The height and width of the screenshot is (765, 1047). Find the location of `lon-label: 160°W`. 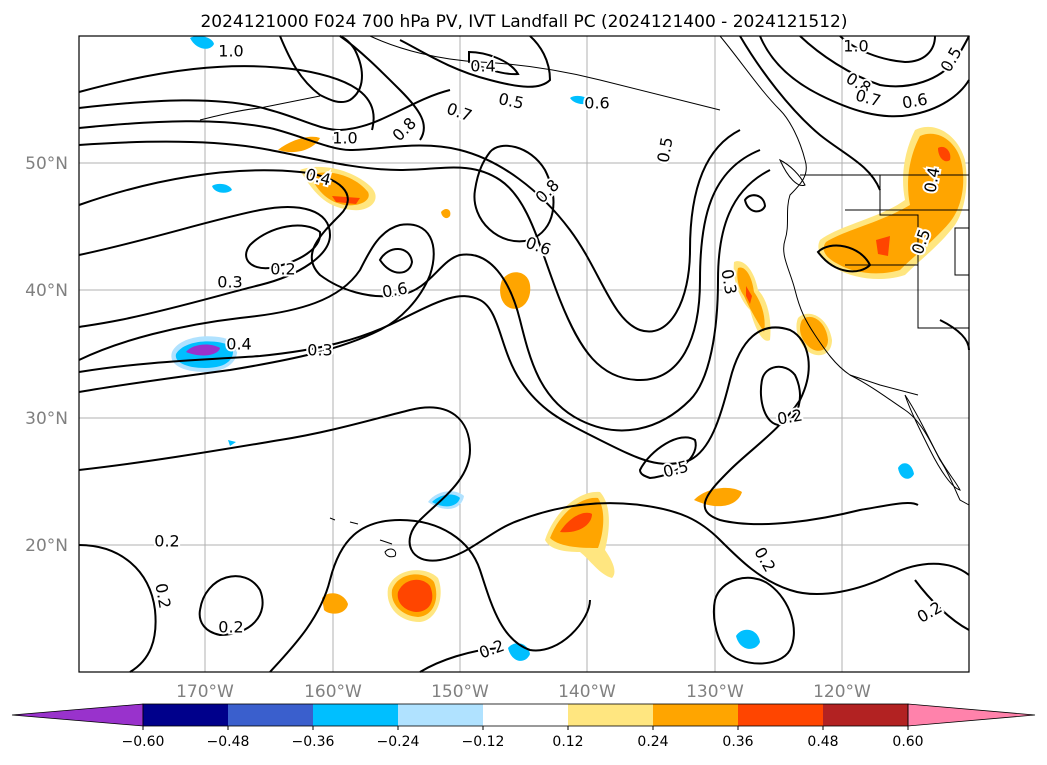

lon-label: 160°W is located at coordinates (333, 692).